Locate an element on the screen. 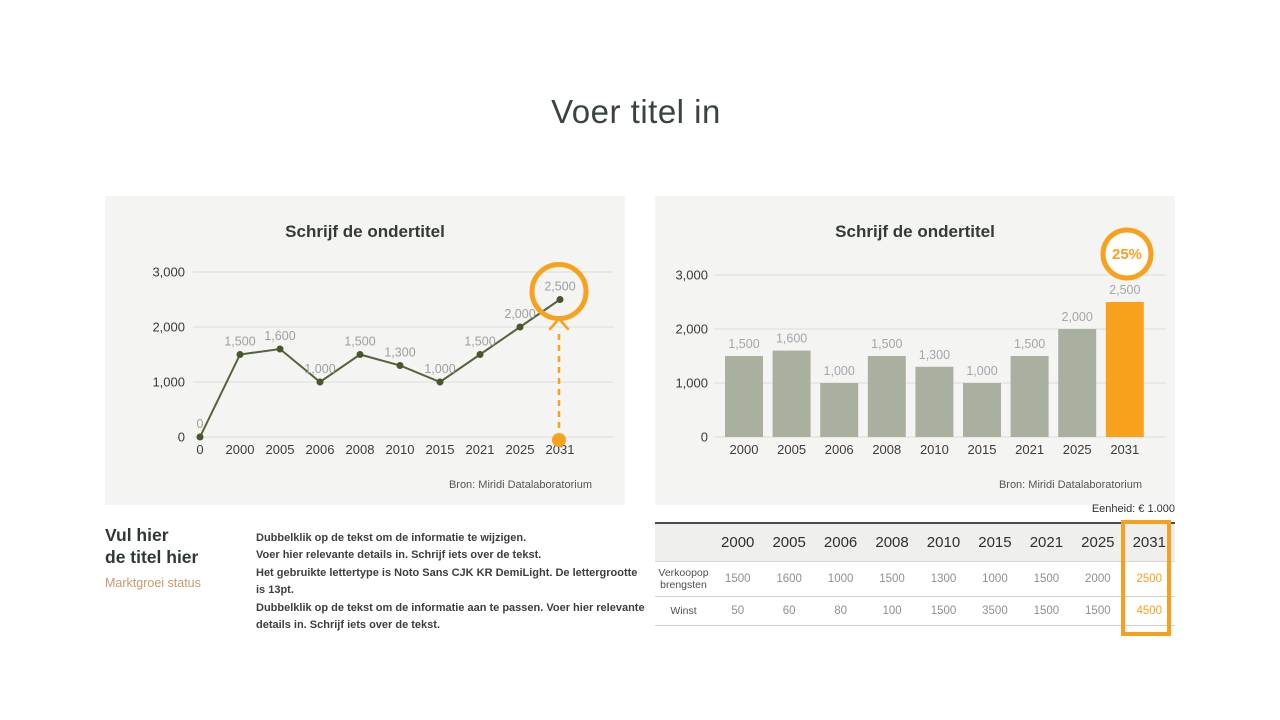 The image size is (1280, 720). data-point-label: 1,600 is located at coordinates (279, 336).